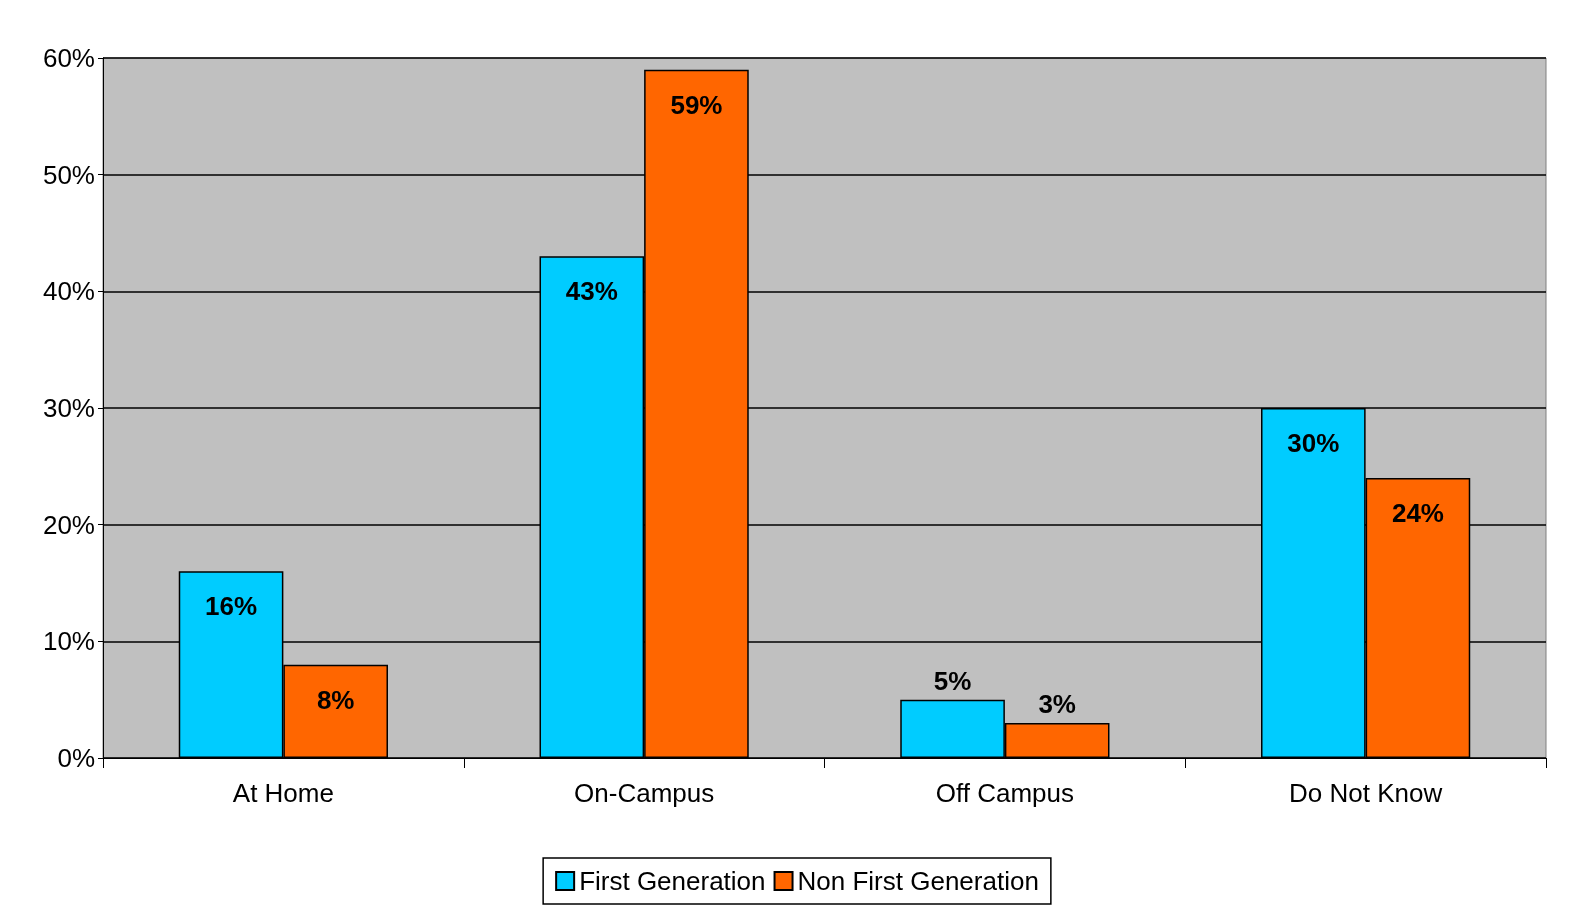 This screenshot has height=919, width=1594. I want to click on y-tick-label: 50%, so click(68, 174).